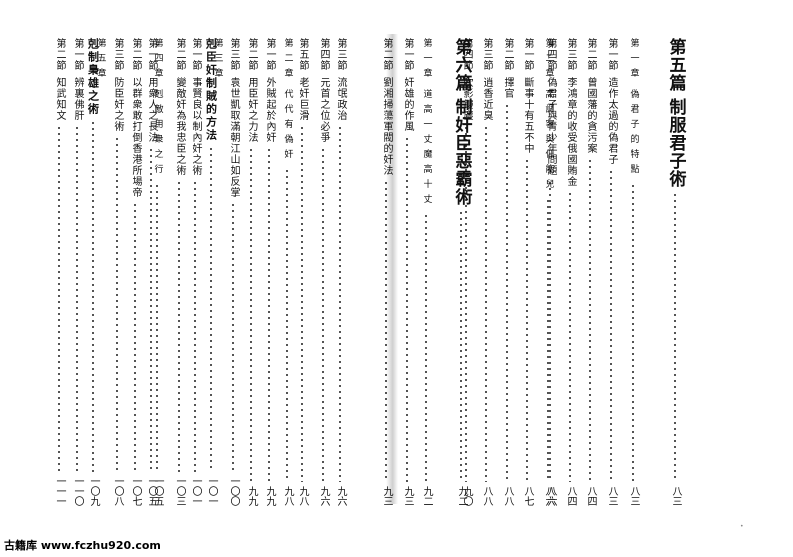 Image resolution: width=793 pixels, height=557 pixels. What do you see at coordinates (466, 99) in the screenshot?
I see `section-title: 吹影鏤塵` at bounding box center [466, 99].